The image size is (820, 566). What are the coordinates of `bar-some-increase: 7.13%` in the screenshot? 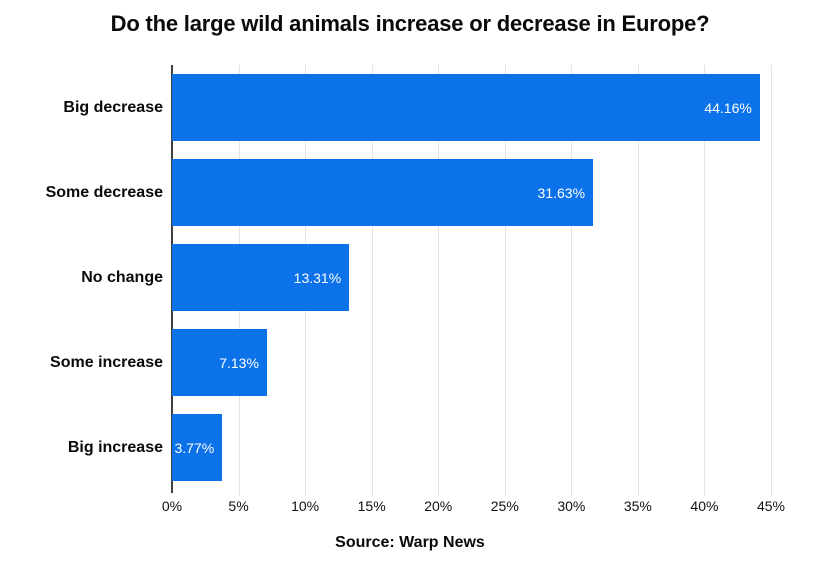 It's located at (219, 362).